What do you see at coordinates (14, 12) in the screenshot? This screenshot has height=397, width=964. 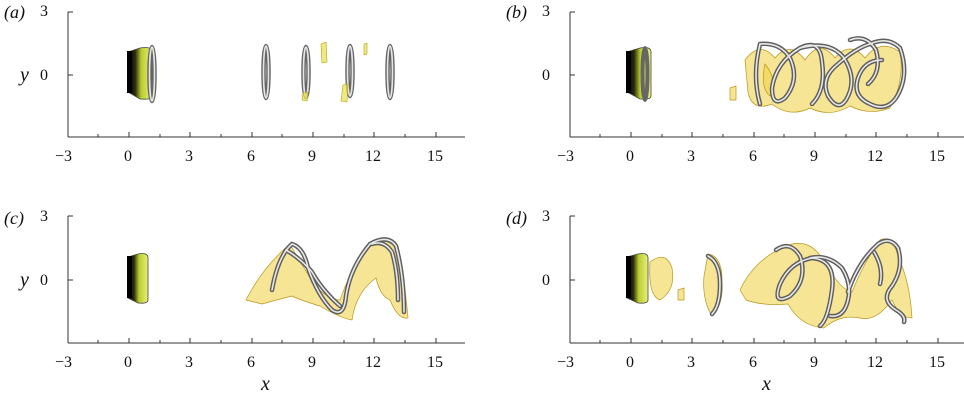 I see `panel-label-a: (a)` at bounding box center [14, 12].